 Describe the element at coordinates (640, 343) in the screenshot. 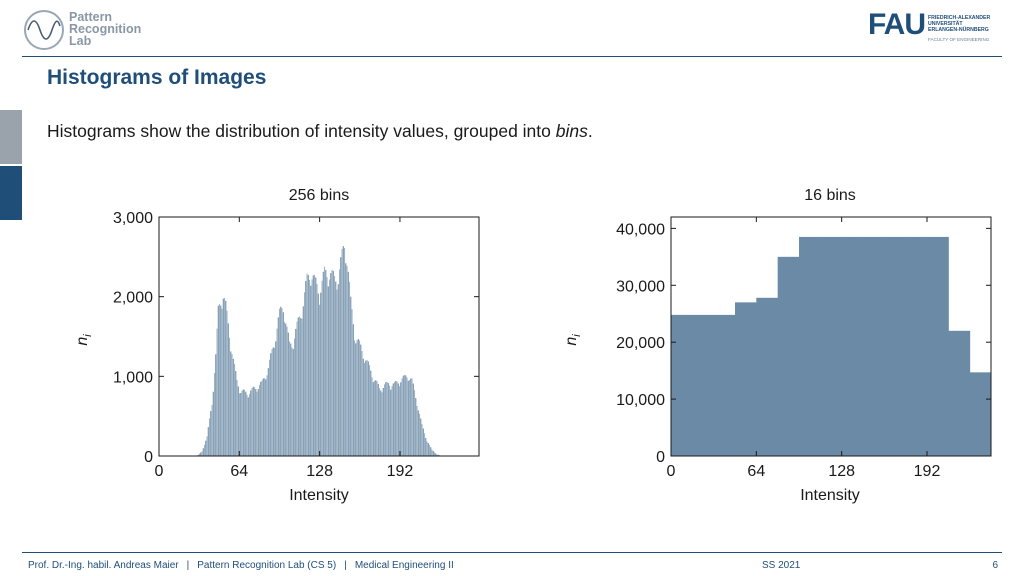

I see `y-tick-label: 20,000` at that location.